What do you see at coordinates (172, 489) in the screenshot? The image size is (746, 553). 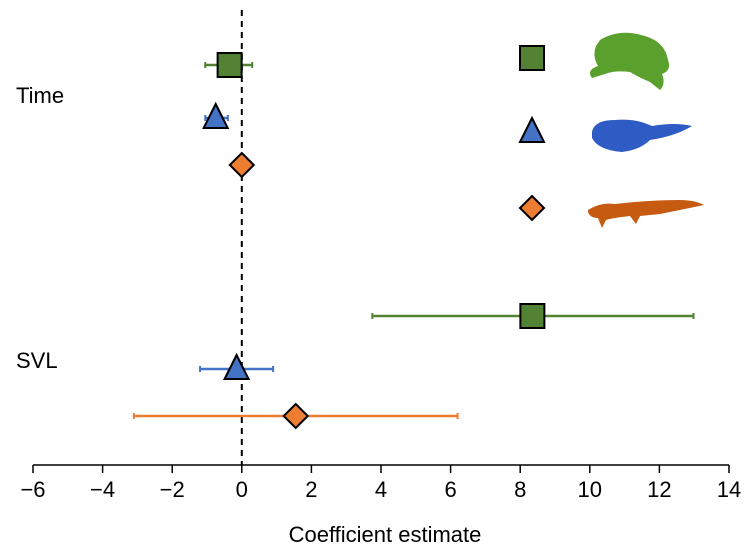 I see `x-tick-label: −2` at bounding box center [172, 489].